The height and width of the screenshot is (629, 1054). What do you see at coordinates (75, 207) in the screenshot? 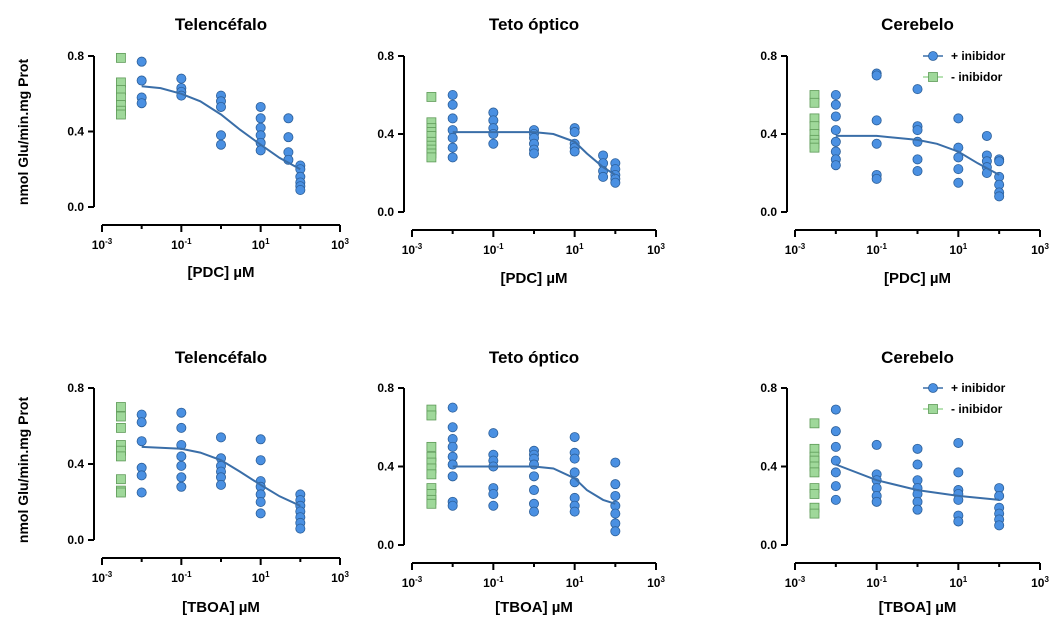
I see `y-tick-label: 0.0` at bounding box center [75, 207].